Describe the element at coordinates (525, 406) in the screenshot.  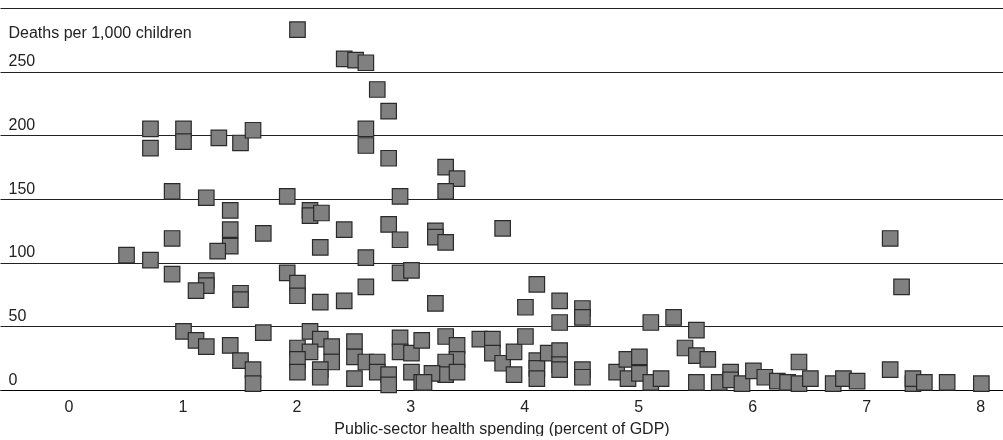
I see `x-tick-label: 4` at that location.